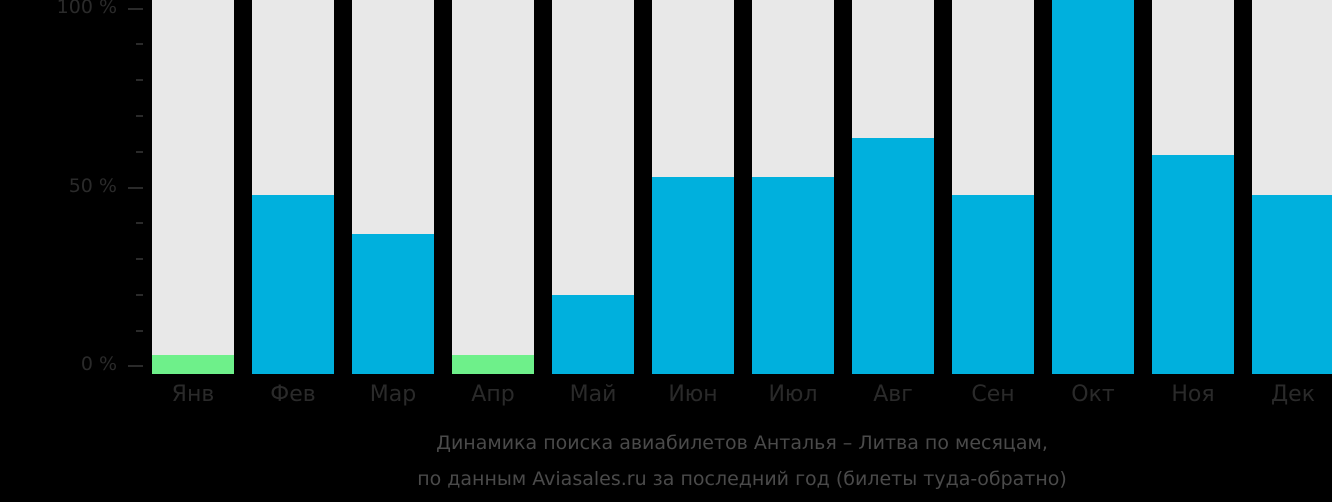  What do you see at coordinates (993, 394) in the screenshot?
I see `x-tick-label: Сен` at bounding box center [993, 394].